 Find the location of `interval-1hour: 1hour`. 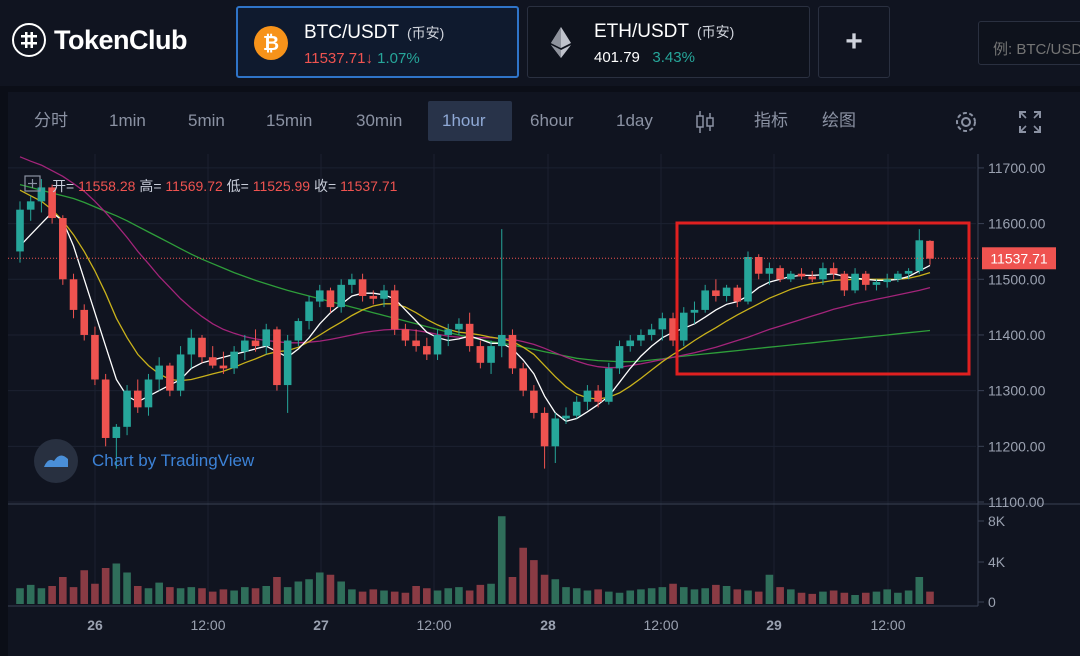

interval-1hour: 1hour is located at coordinates (470, 121).